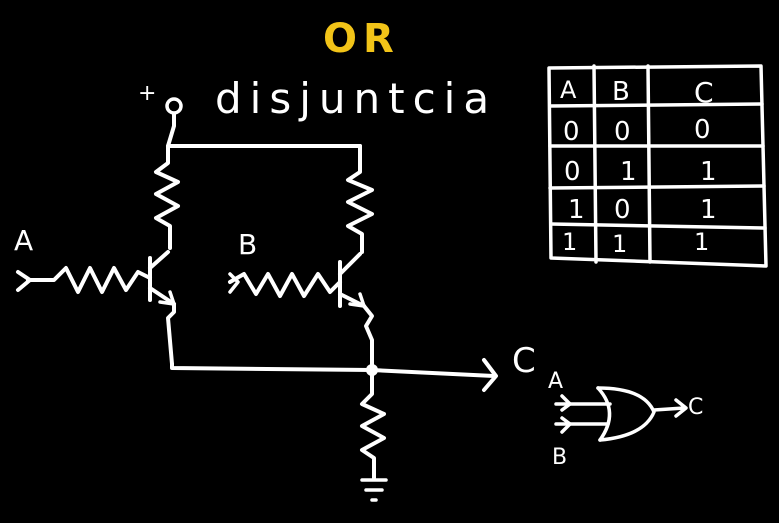 Image resolution: width=779 pixels, height=523 pixels. What do you see at coordinates (433, 373) in the screenshot?
I see `output-wire` at bounding box center [433, 373].